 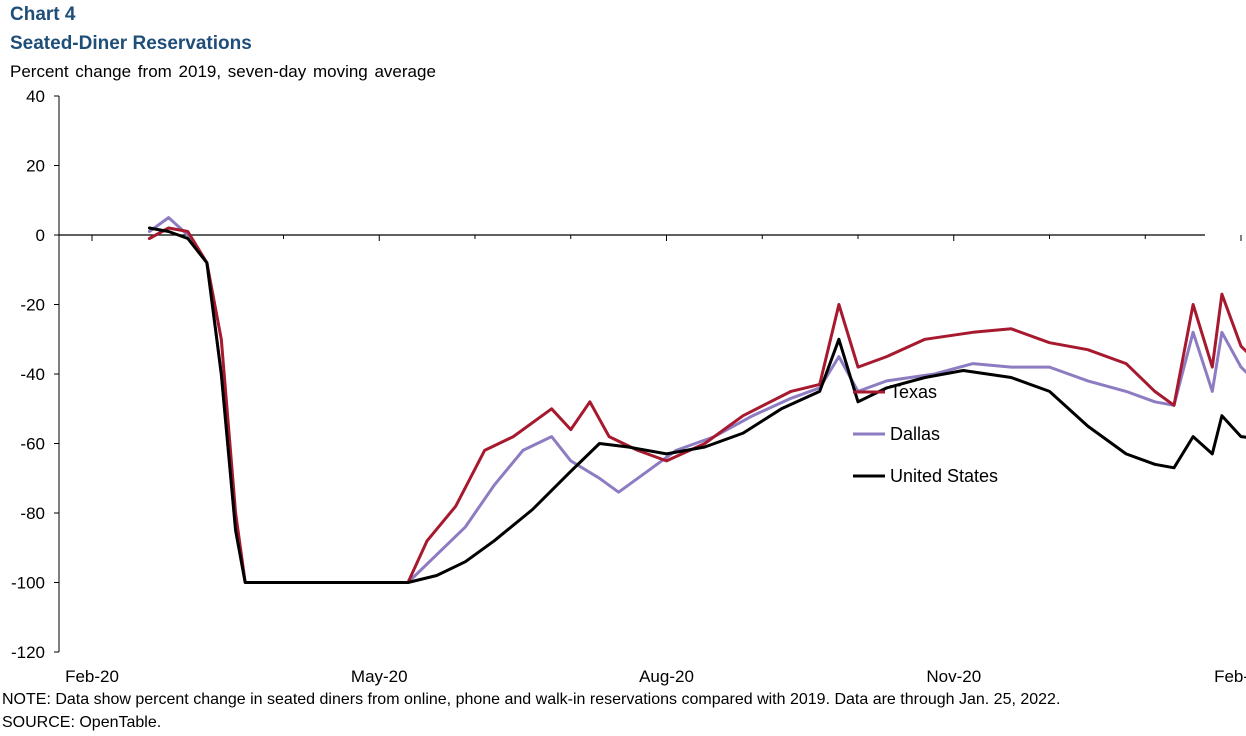 I want to click on chart-source: SOURCE: OpenTable., so click(x=82, y=722).